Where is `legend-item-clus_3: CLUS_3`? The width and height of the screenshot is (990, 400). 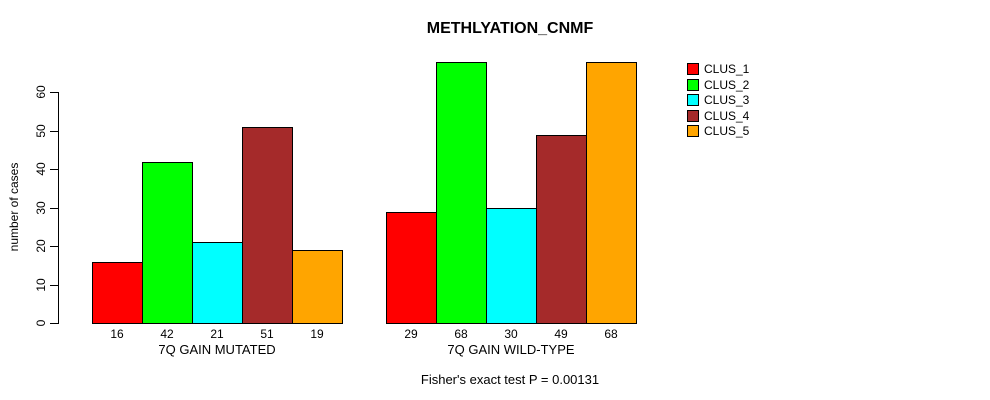 legend-item-clus_3: CLUS_3 is located at coordinates (718, 100).